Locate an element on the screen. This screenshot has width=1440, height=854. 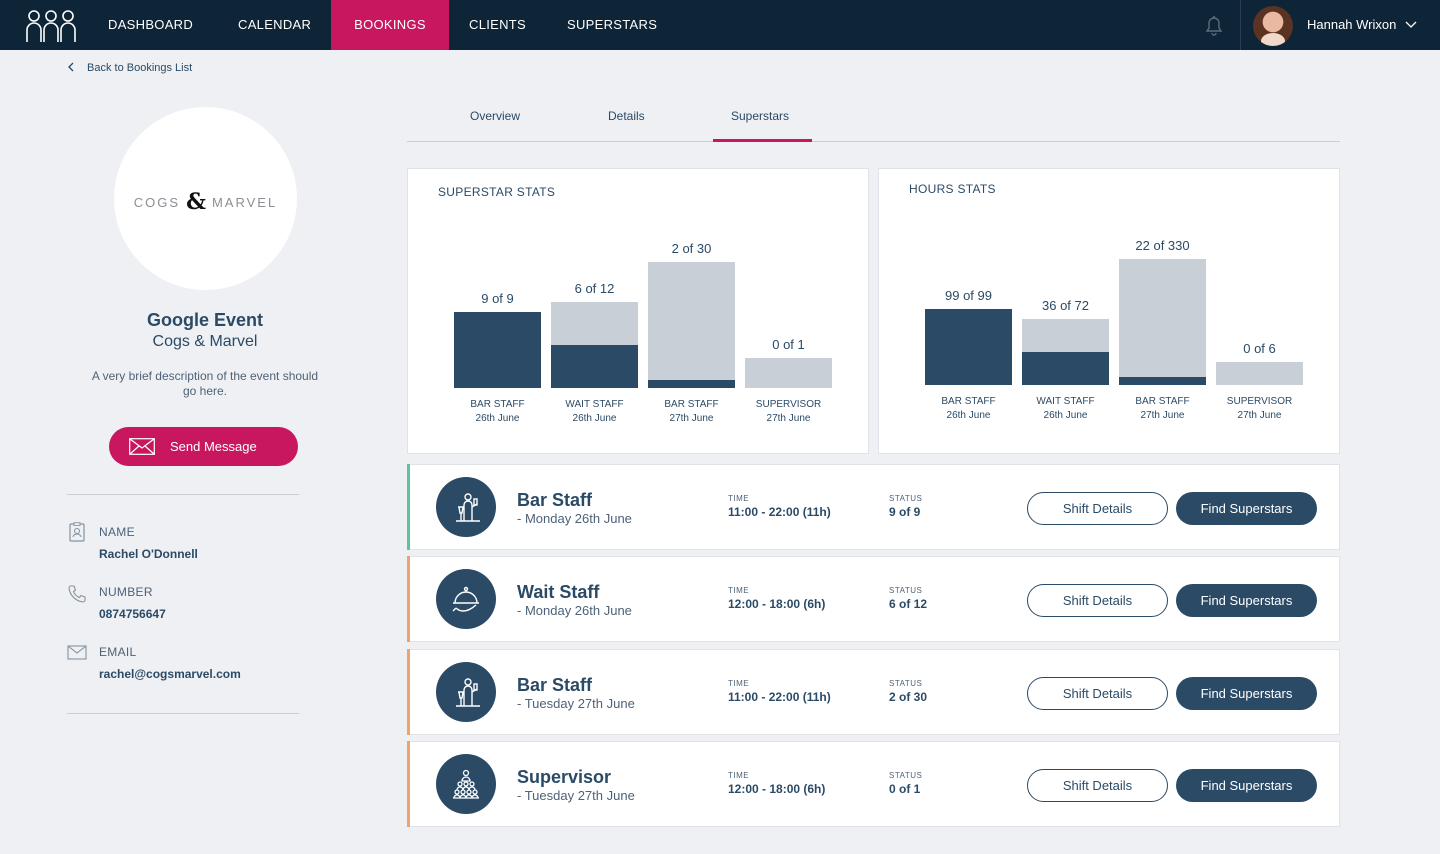
time-value: 11:00 - 22:00 (11h) is located at coordinates (779, 697).